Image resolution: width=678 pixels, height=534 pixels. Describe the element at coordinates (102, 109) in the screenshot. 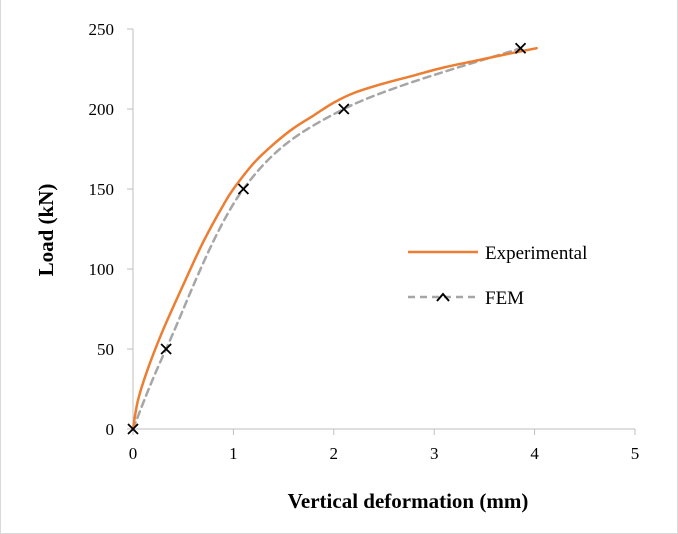

I see `y-tick-label: 200` at that location.